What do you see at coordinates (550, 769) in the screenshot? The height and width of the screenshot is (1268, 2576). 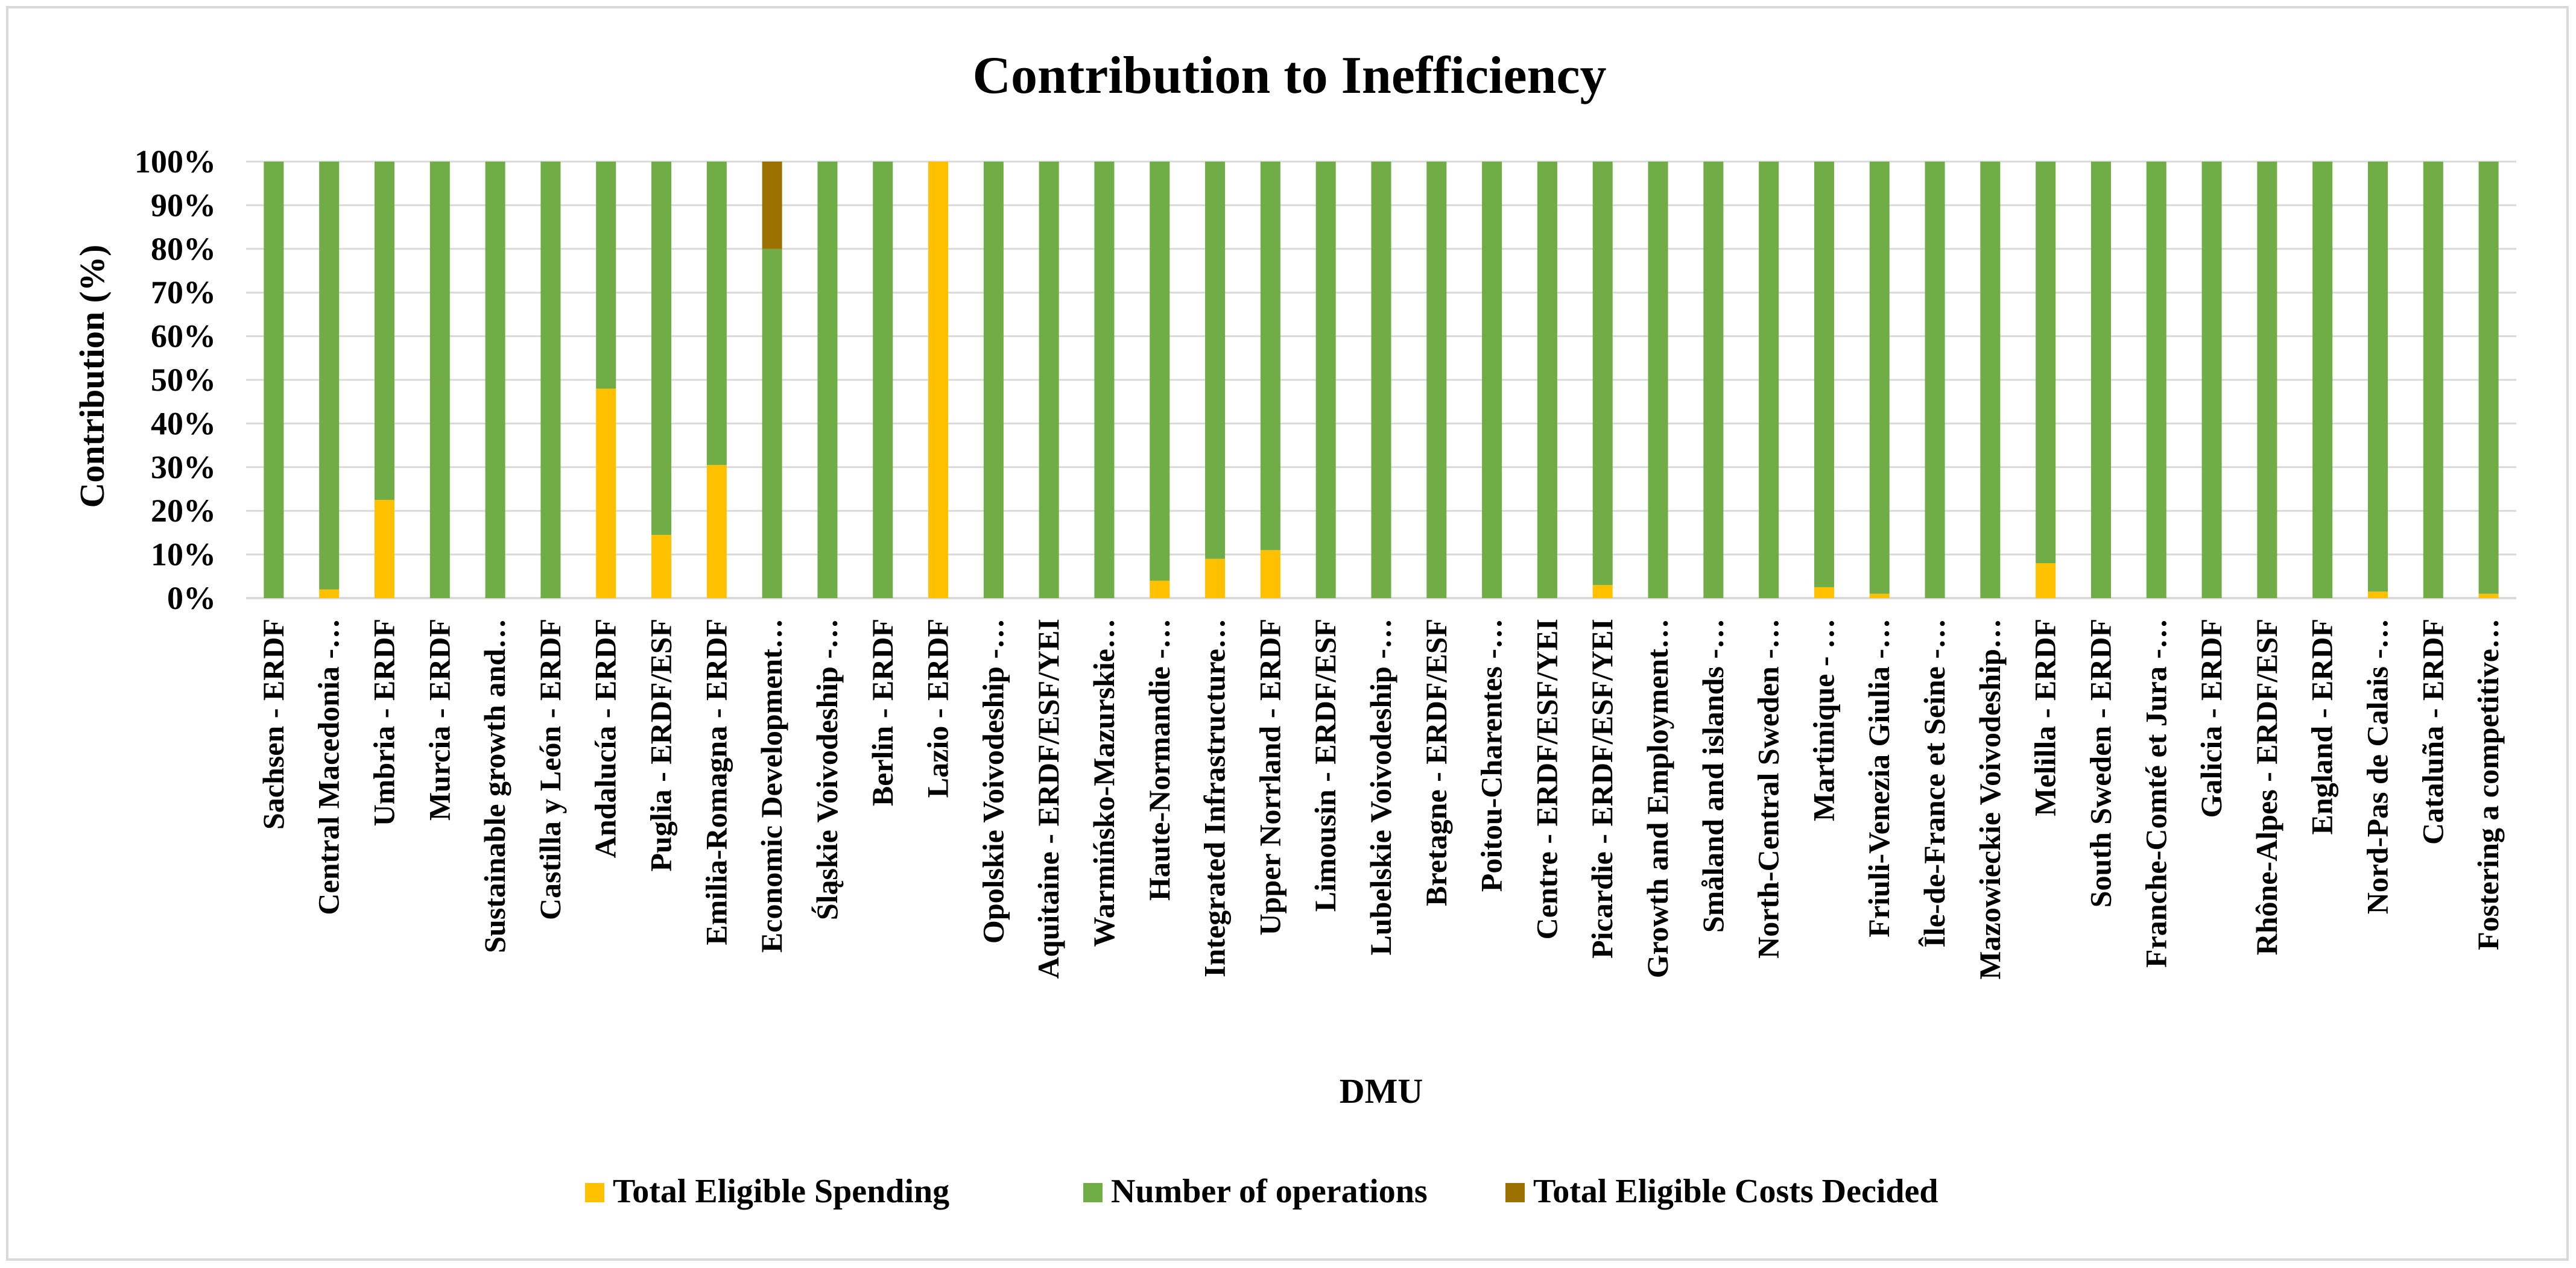 I see `x-tick-label: Castilla y León - ERDF` at bounding box center [550, 769].